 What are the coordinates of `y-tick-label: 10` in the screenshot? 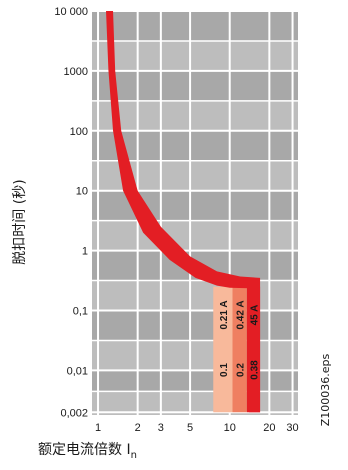 It's located at (82, 192).